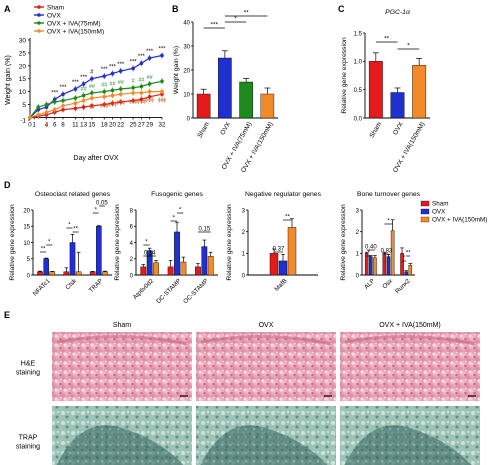 The image size is (500, 465). Describe the element at coordinates (358, 63) in the screenshot. I see `c-y-tick-label: 1.0` at that location.